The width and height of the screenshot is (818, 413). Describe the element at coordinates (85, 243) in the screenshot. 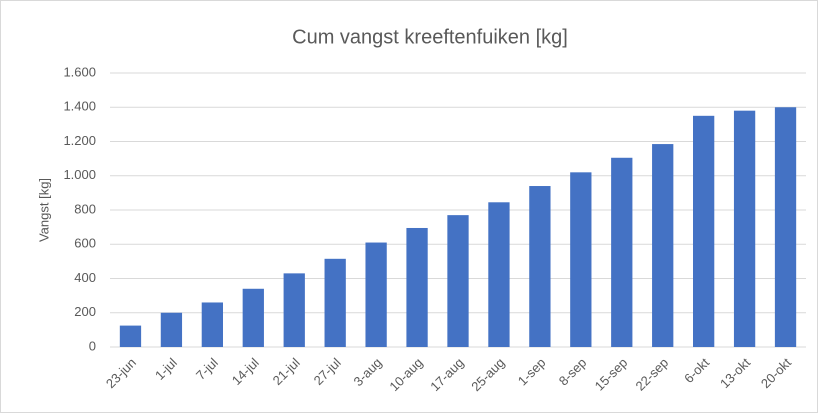

I see `y-tick-label: 600` at that location.